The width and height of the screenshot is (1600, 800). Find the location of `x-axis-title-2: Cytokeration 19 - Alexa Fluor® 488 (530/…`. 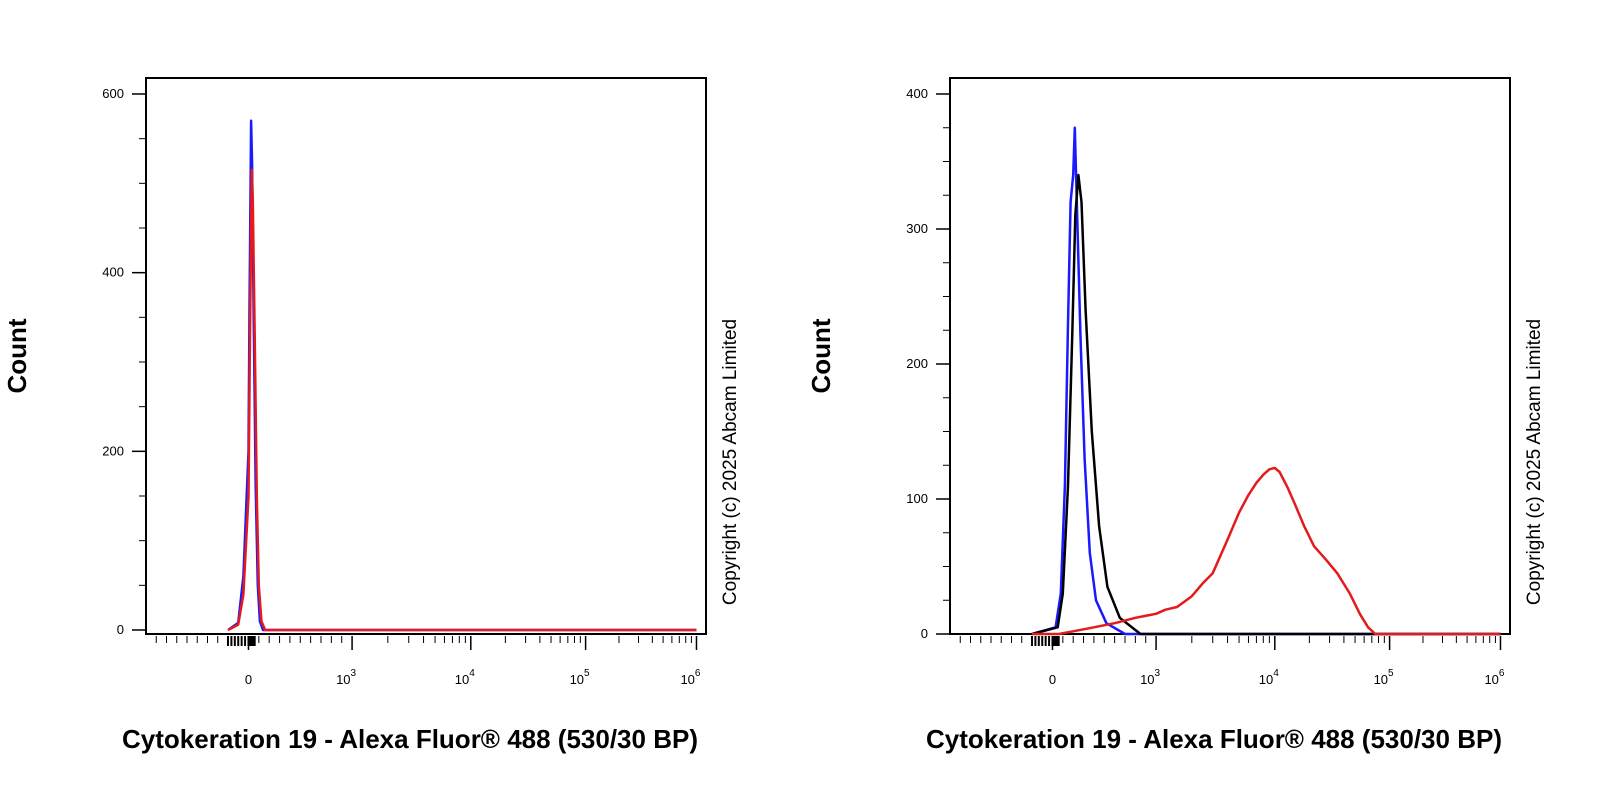

x-axis-title-2: Cytokeration 19 - Alexa Fluor® 488 (530/… is located at coordinates (1214, 739).